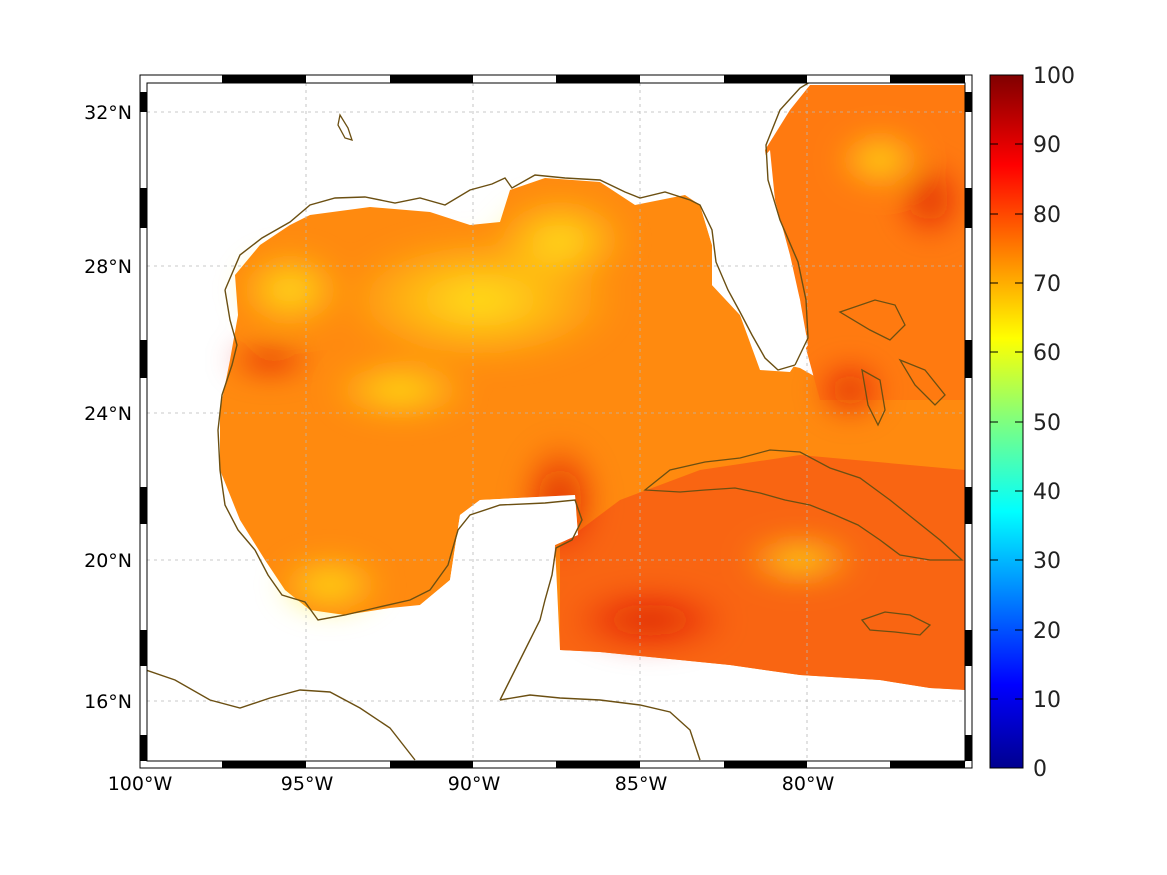 This screenshot has height=875, width=1167. I want to click on coastline-central-america, so click(281, 715).